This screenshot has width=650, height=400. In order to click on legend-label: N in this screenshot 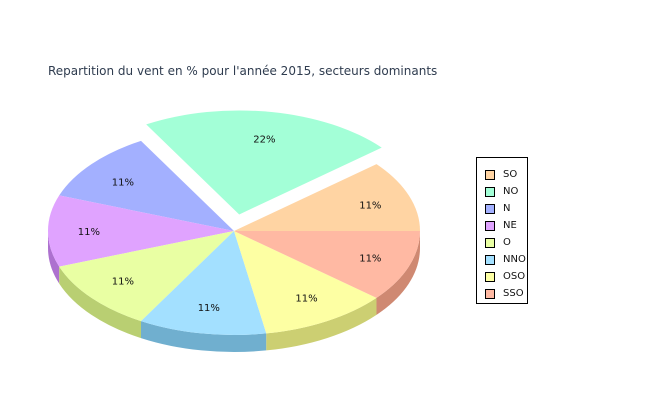, I will do `click(507, 208)`.